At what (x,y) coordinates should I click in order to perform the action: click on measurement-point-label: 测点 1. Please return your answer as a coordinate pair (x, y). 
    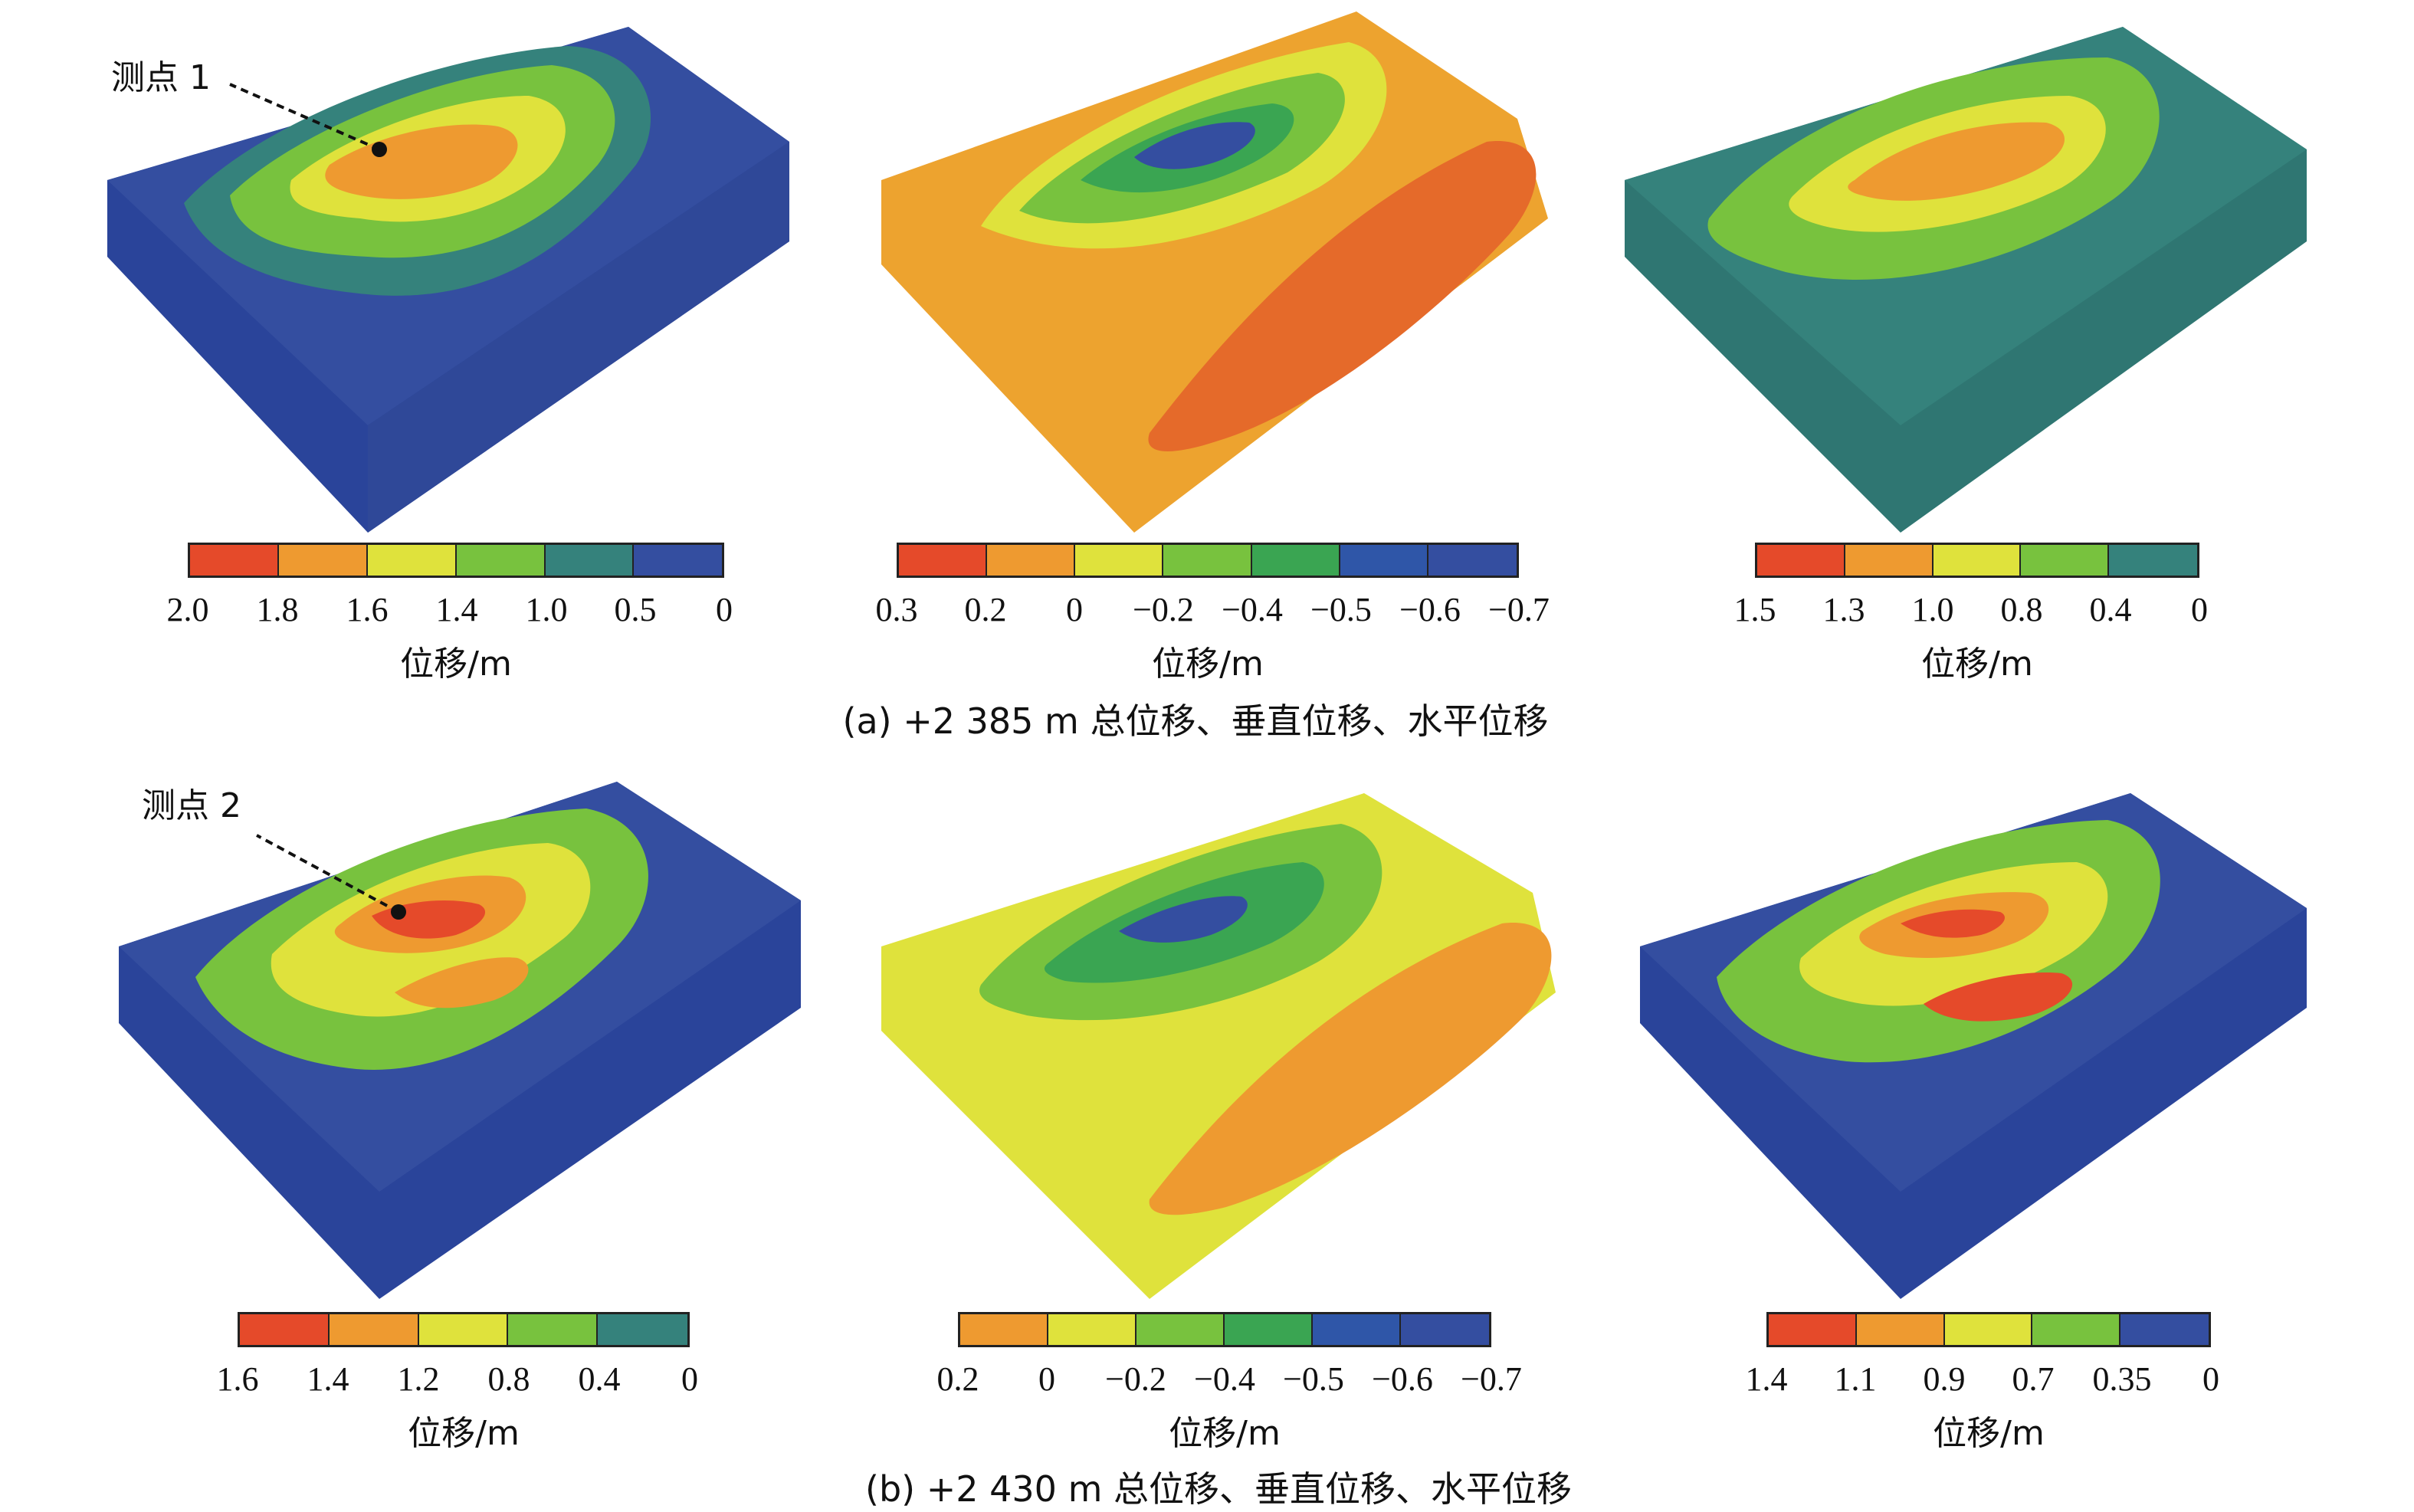
    Looking at the image, I should click on (161, 77).